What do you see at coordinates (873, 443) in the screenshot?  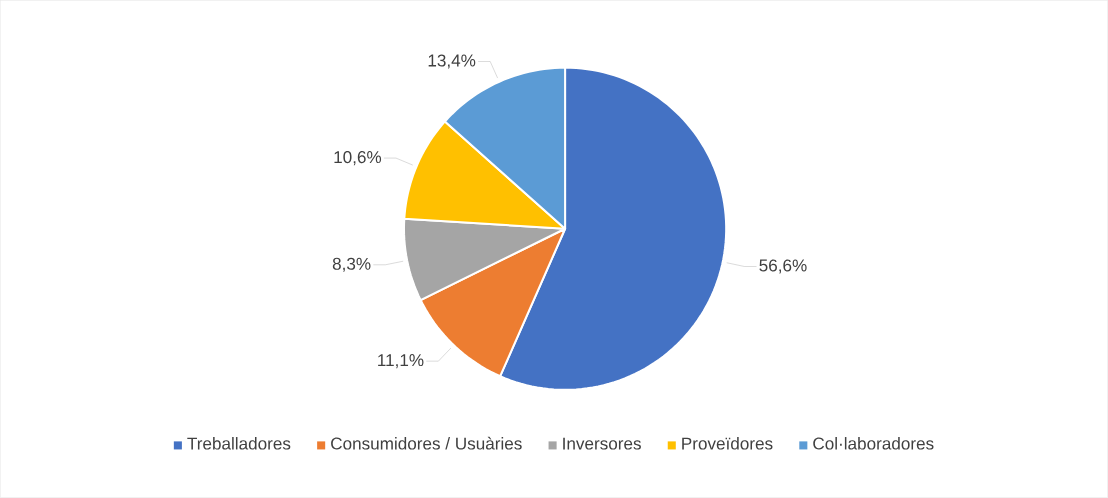 I see `legend-label: Col·laboradores` at bounding box center [873, 443].